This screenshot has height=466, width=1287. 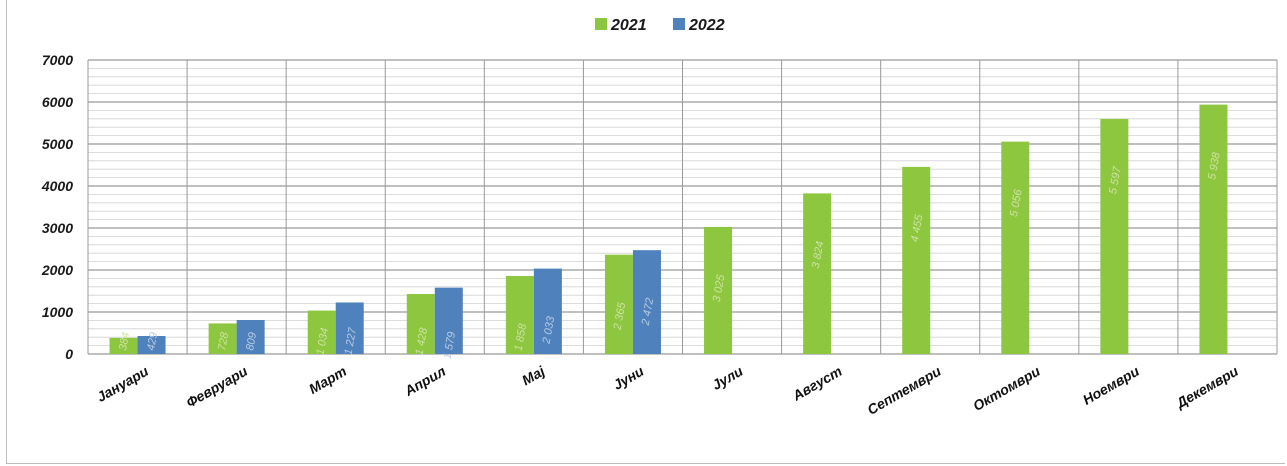 I want to click on data-label: 4 455, so click(x=917, y=228).